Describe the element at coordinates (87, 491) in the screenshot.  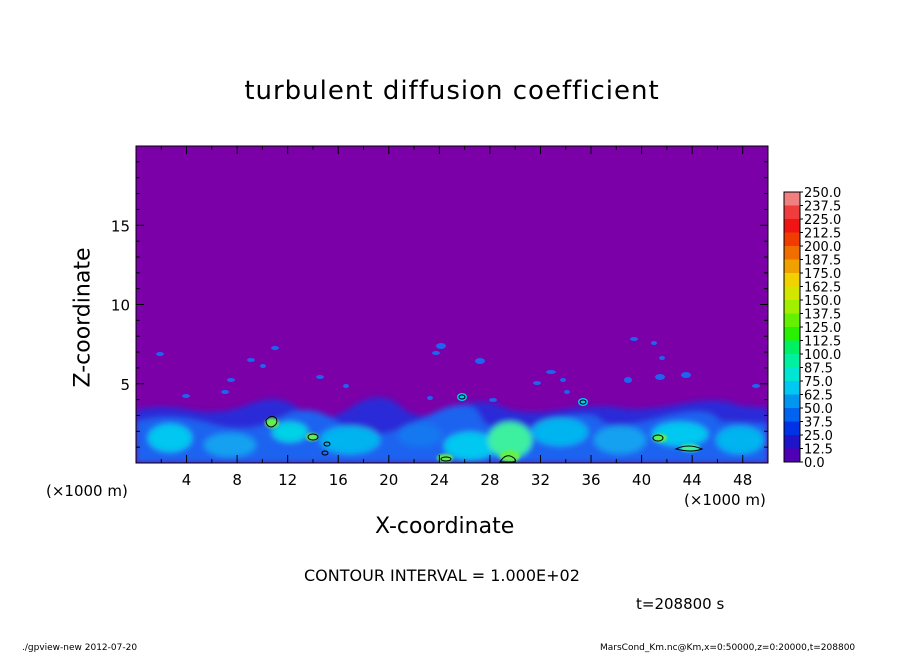
I see `x-axis-unit-left: (×1000 m)` at that location.